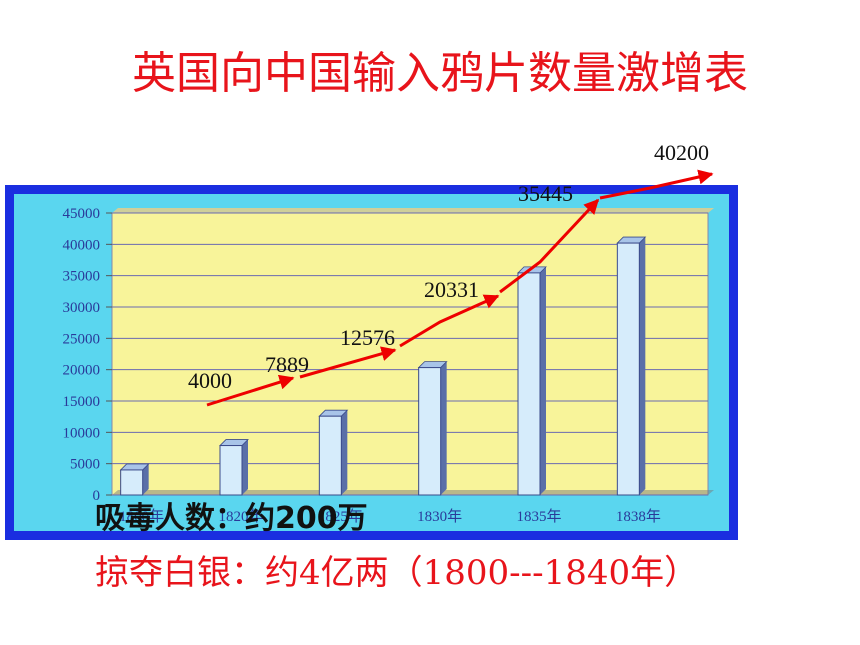 This screenshot has width=860, height=645. I want to click on y-tick-label: 20000, so click(82, 371).